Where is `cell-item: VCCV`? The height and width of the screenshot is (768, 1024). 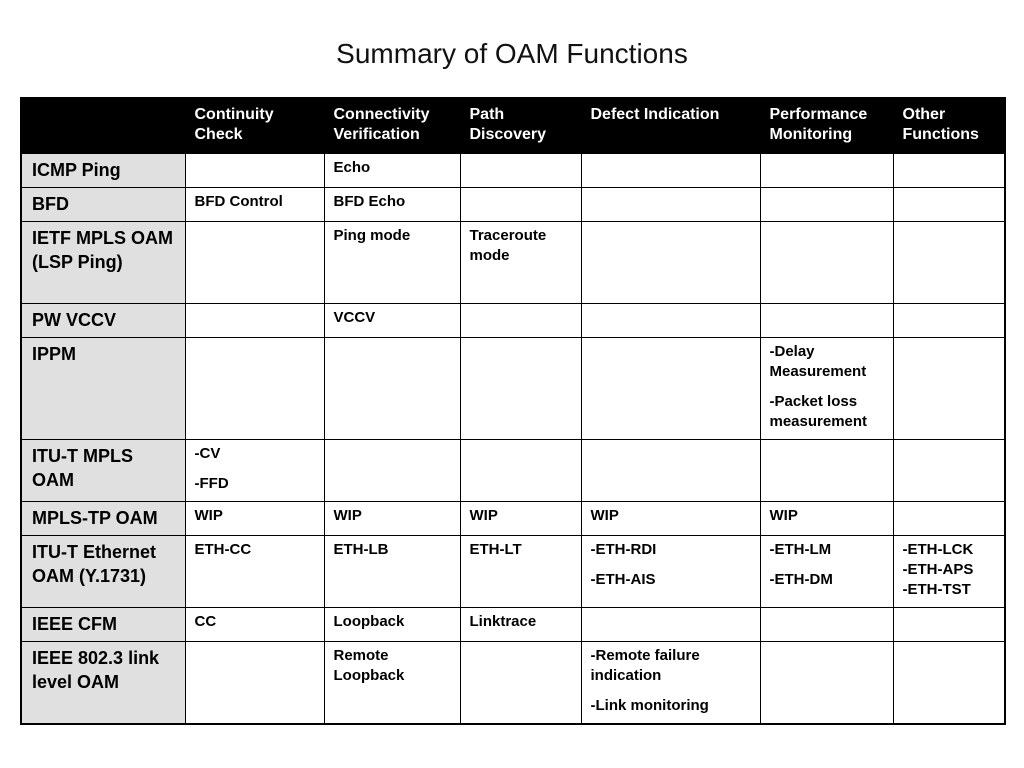
cell-item: VCCV is located at coordinates (354, 317).